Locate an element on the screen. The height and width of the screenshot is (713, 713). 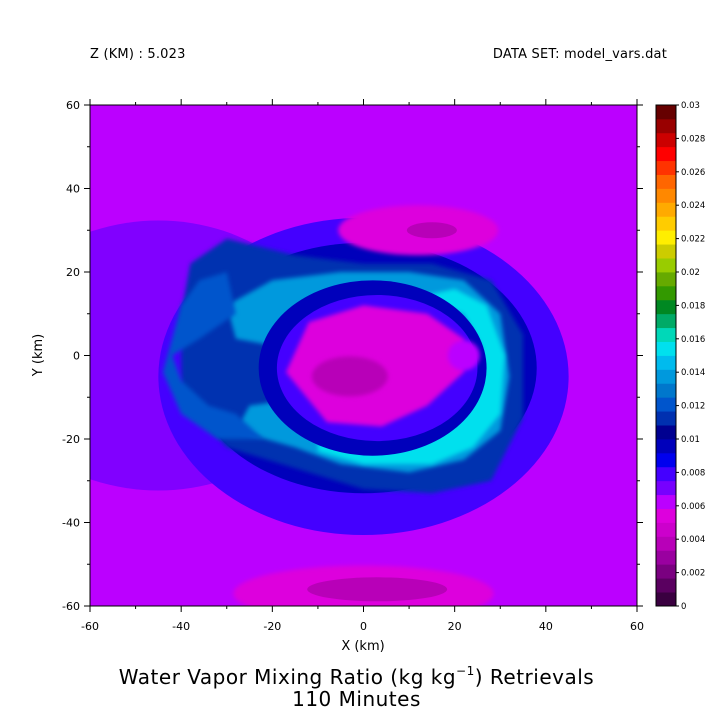
field-east-pocket is located at coordinates (463, 355).